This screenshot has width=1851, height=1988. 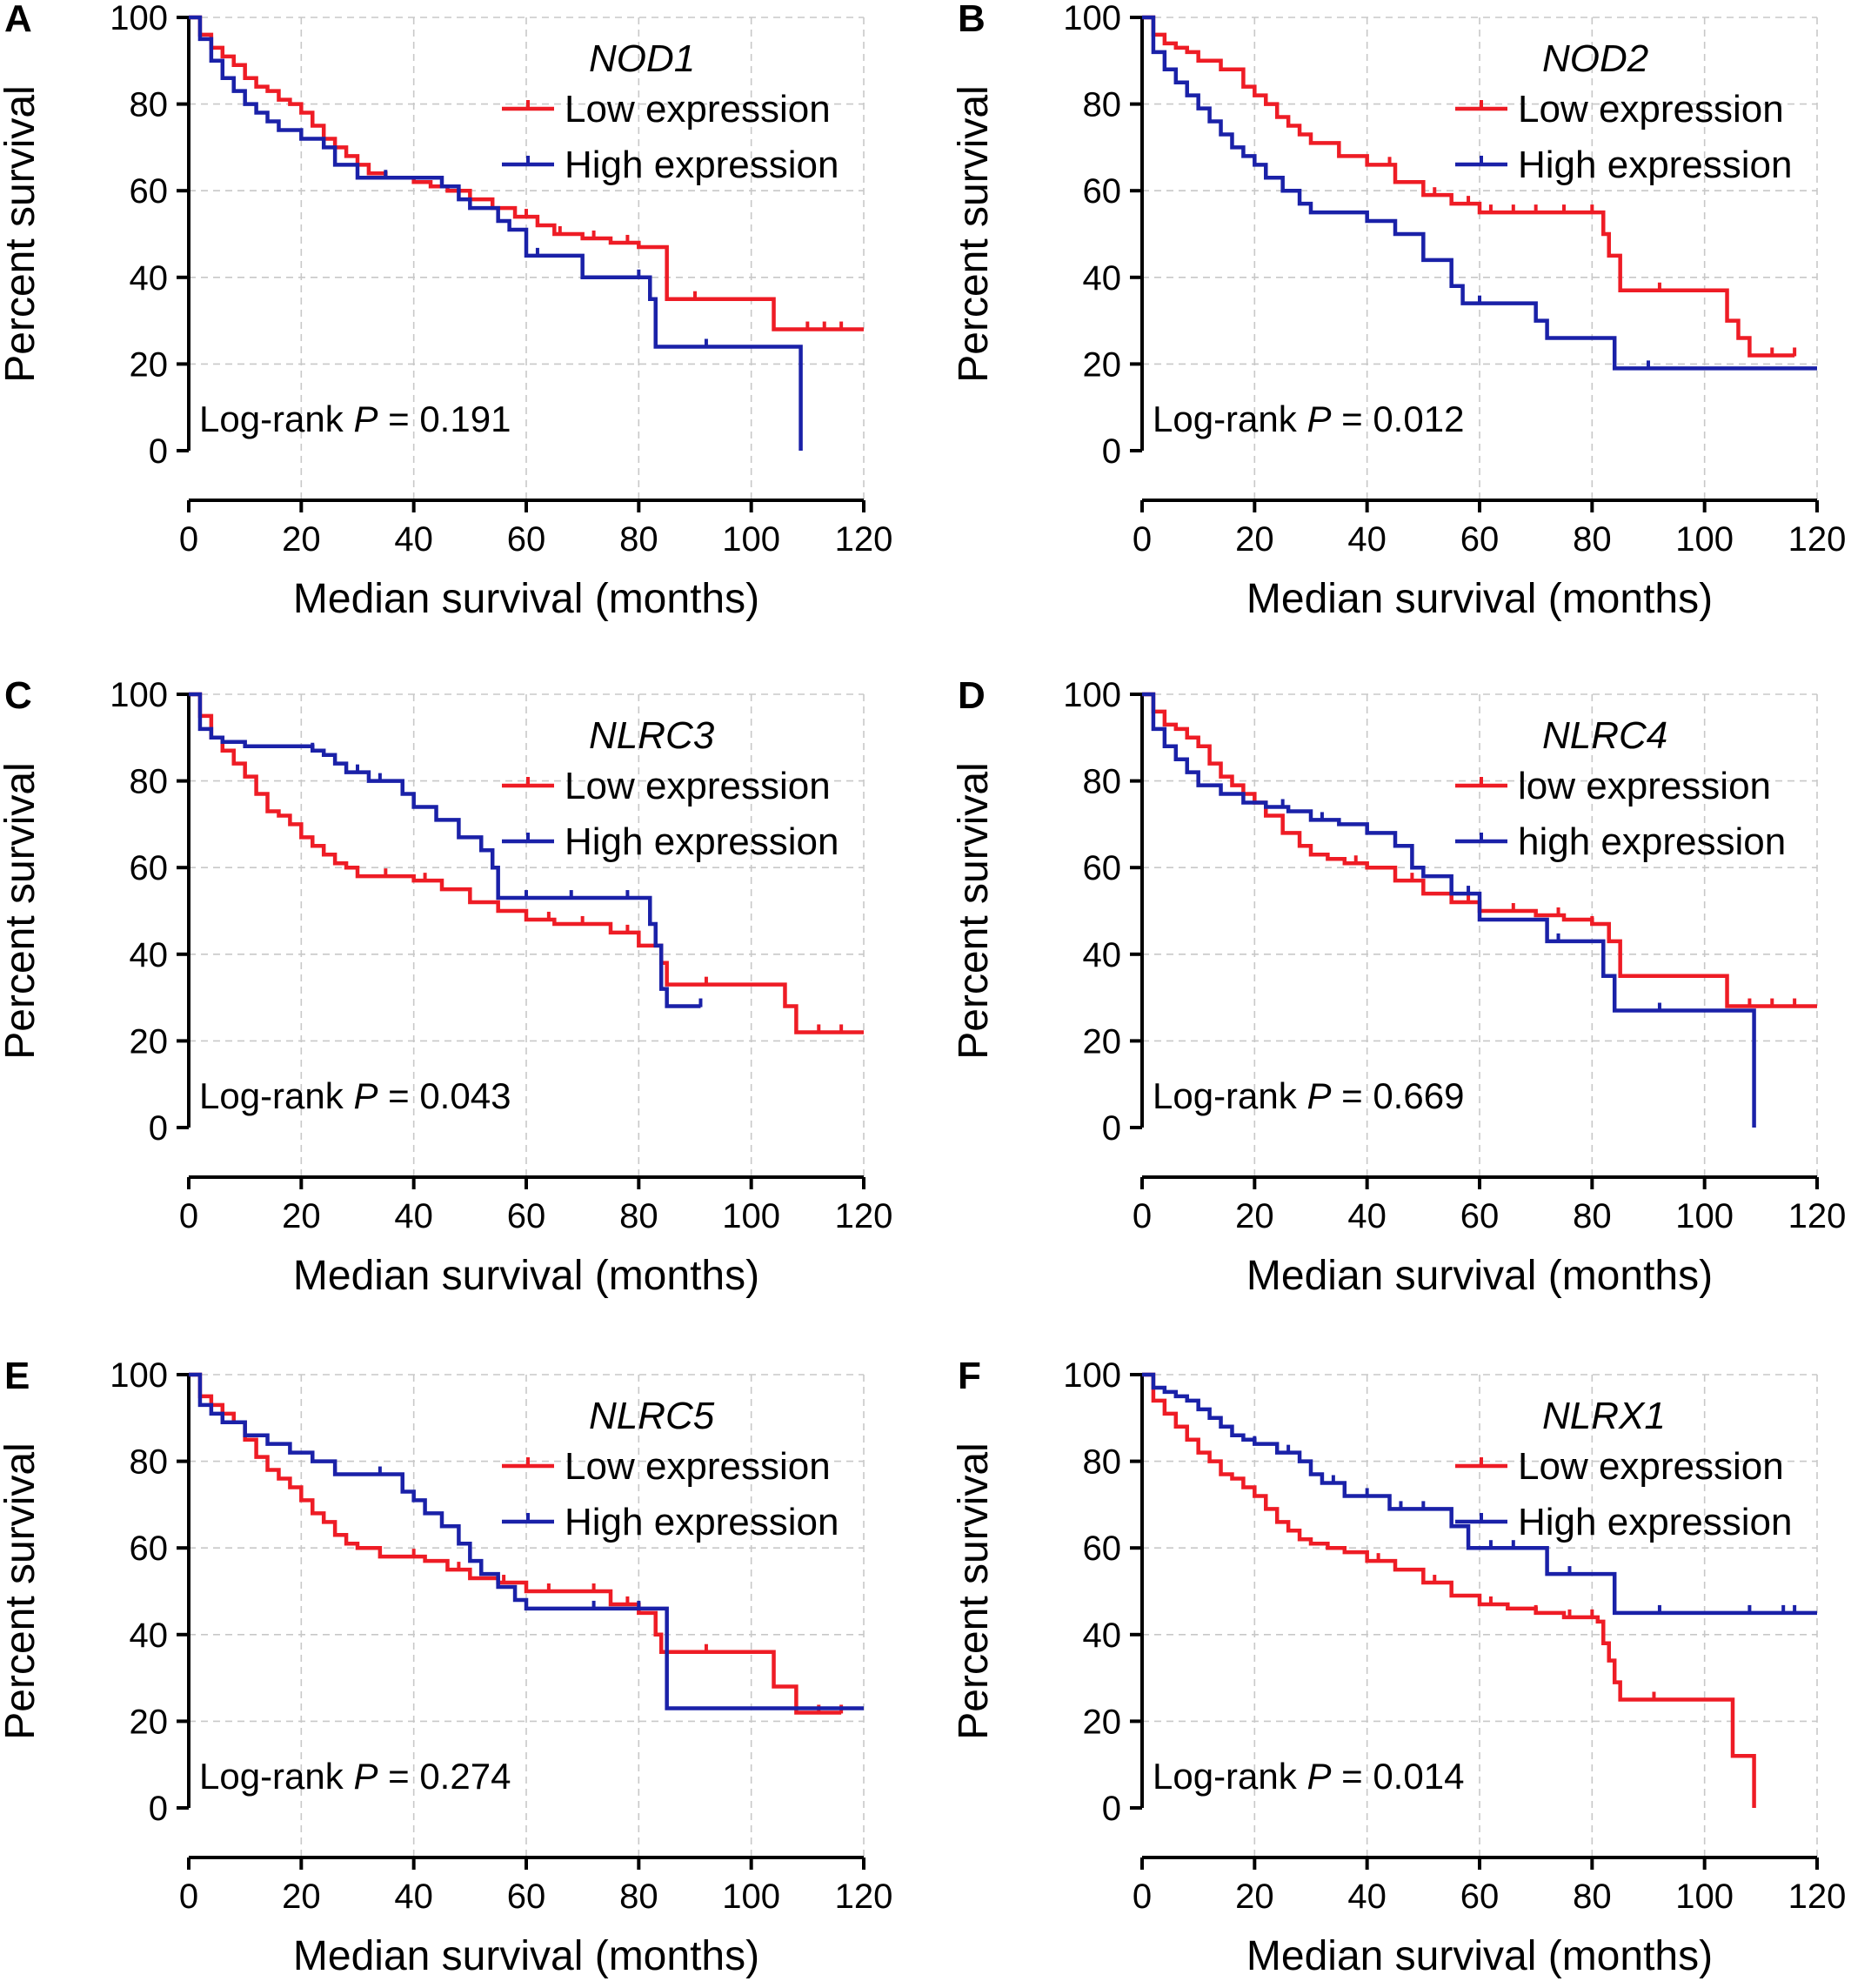 I want to click on gene-label: NLRC4, so click(x=1604, y=735).